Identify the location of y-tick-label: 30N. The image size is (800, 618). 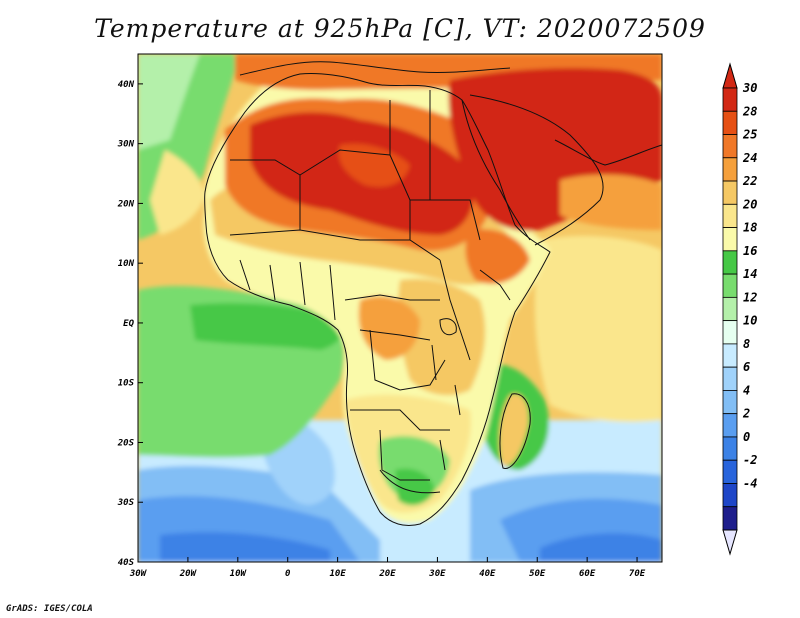
(126, 145).